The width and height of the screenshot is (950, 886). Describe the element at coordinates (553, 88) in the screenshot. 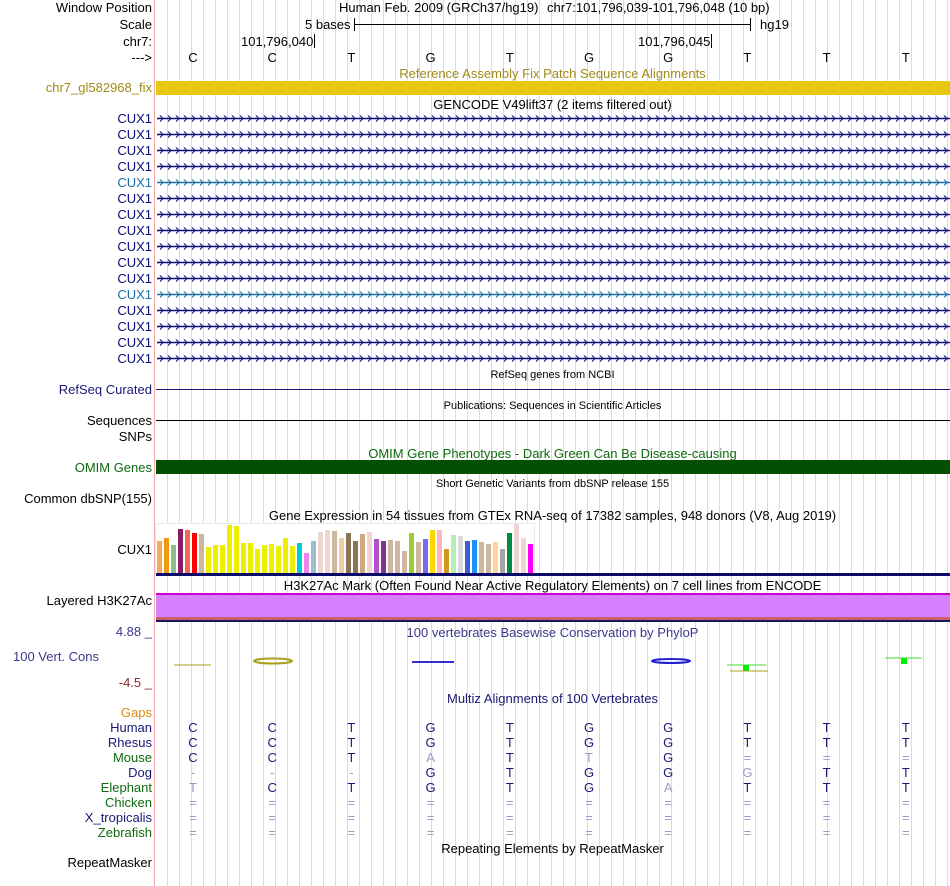

I see `fix-patch-bar` at that location.